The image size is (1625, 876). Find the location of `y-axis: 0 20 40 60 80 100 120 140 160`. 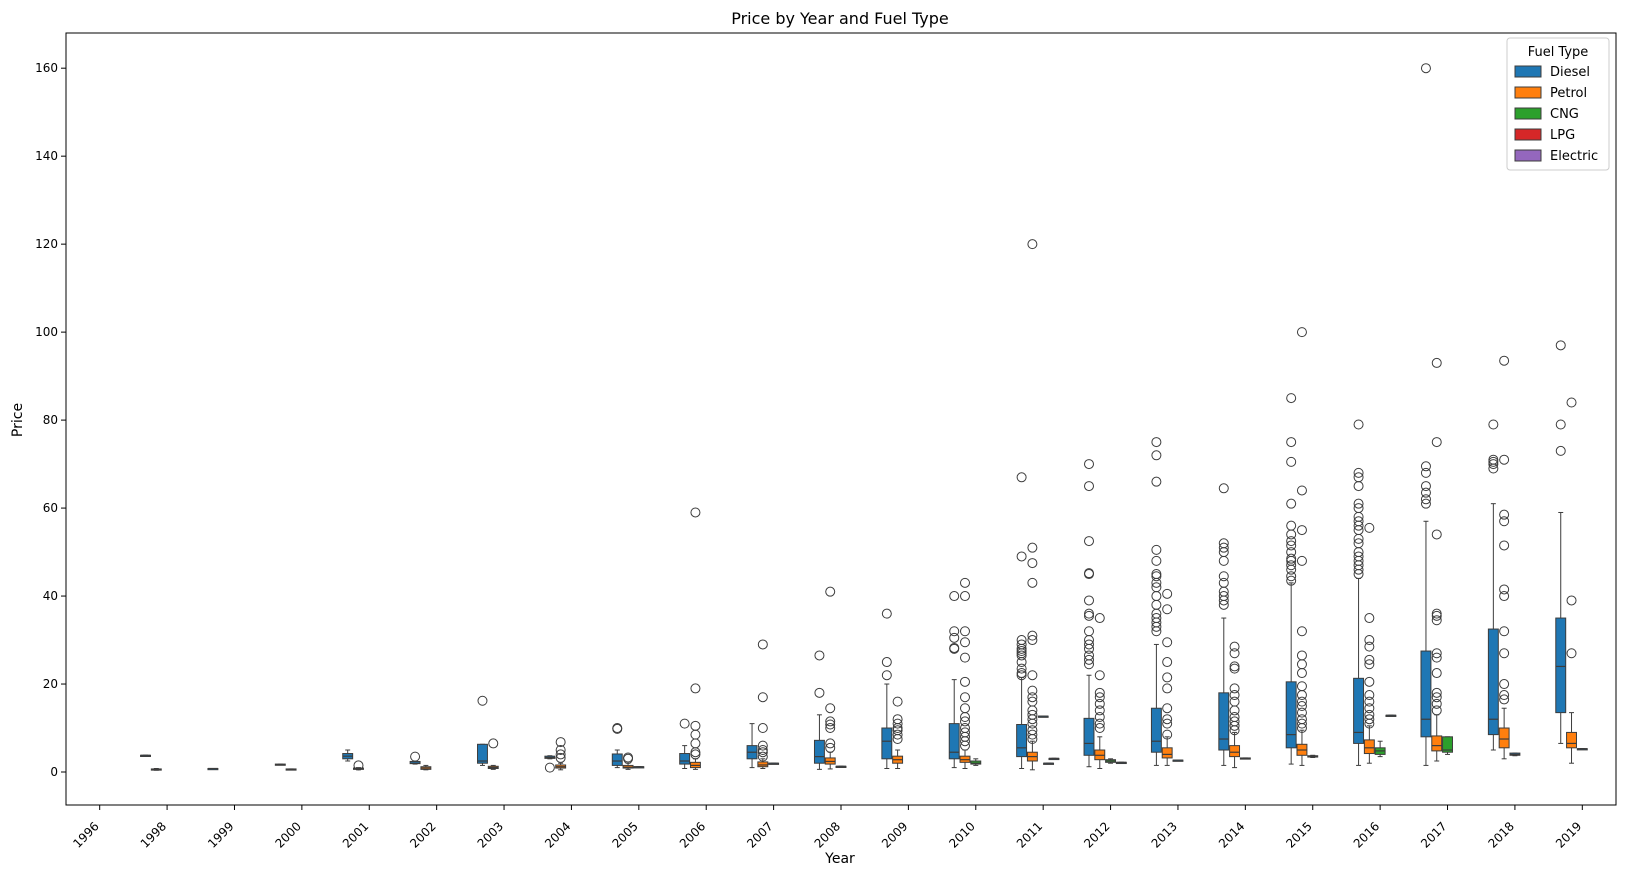

y-axis: 0 20 40 60 80 100 120 140 160 is located at coordinates (50, 420).